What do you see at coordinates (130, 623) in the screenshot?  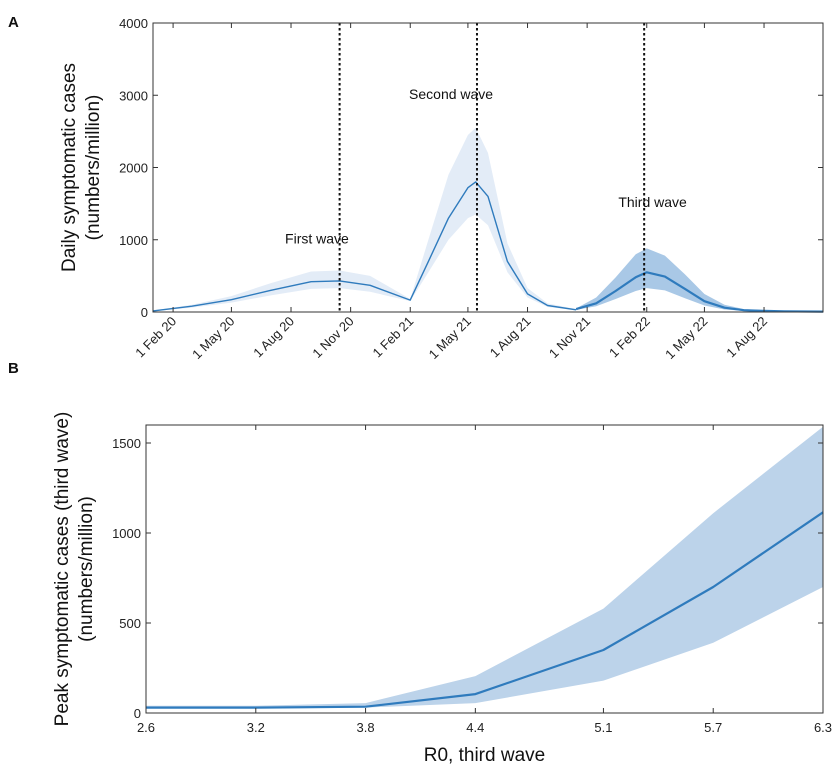 I see `y-tick-label: 500` at bounding box center [130, 623].